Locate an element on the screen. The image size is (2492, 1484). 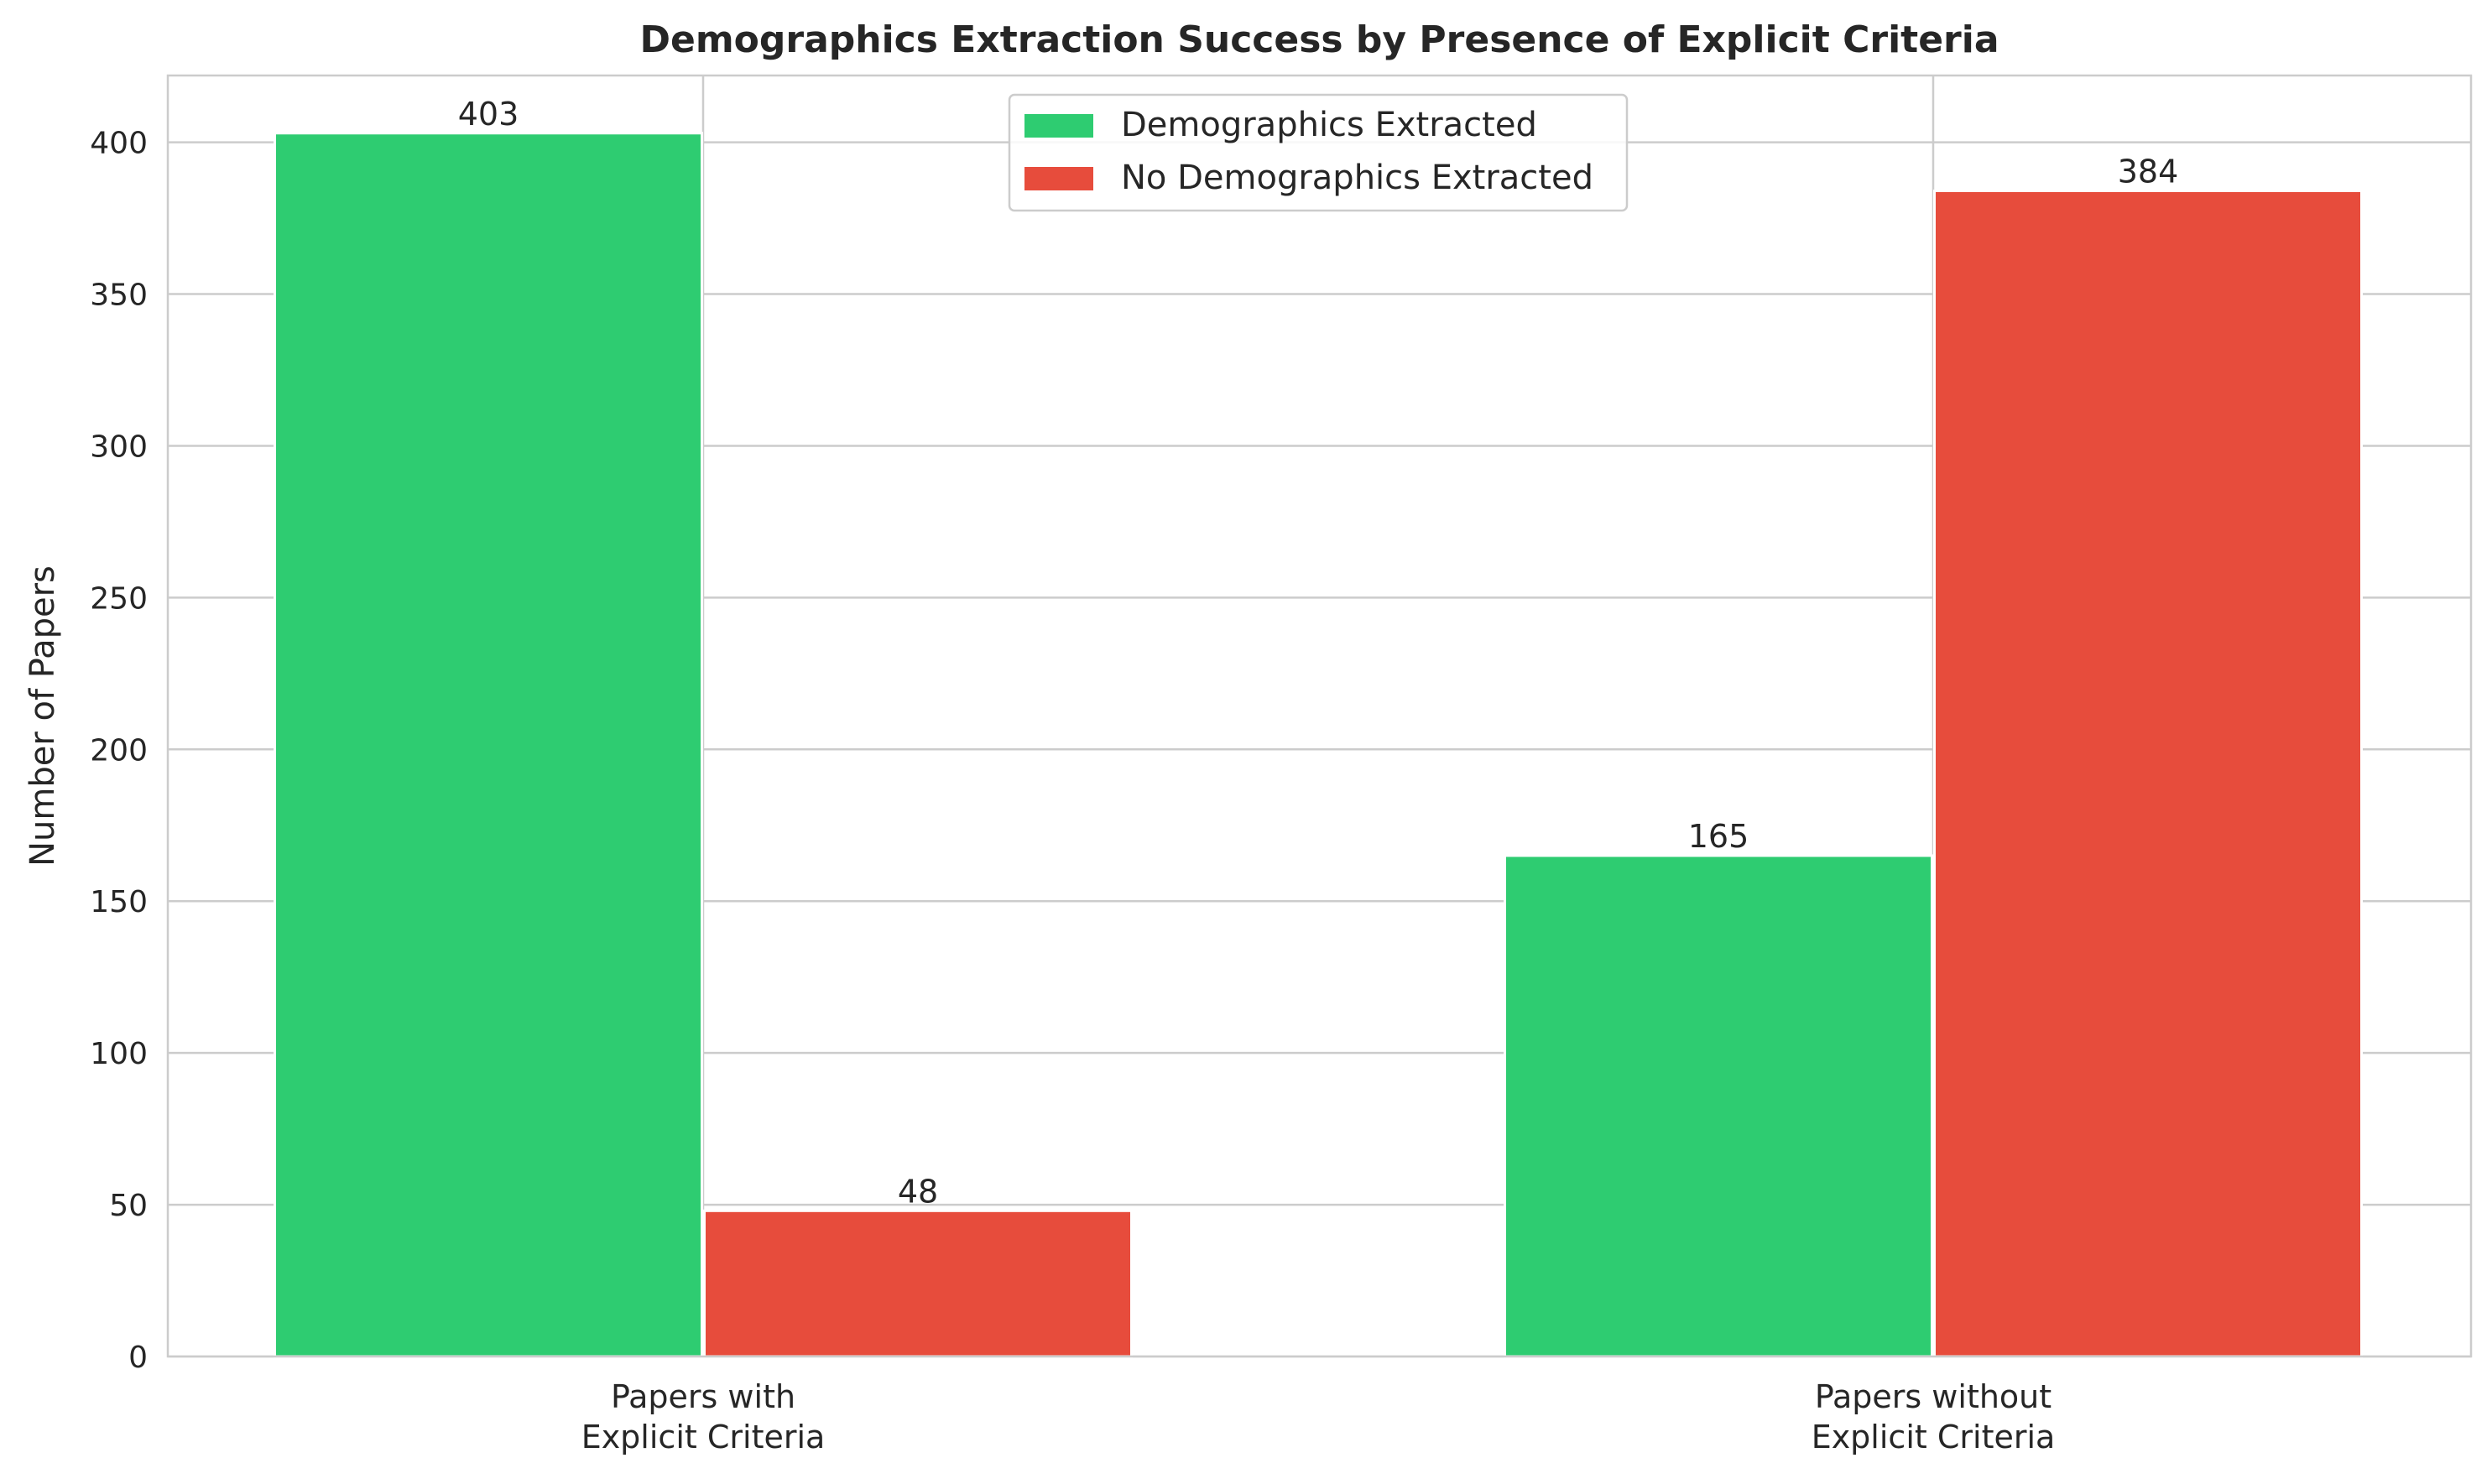
bar-value-label: 165 is located at coordinates (1718, 836).